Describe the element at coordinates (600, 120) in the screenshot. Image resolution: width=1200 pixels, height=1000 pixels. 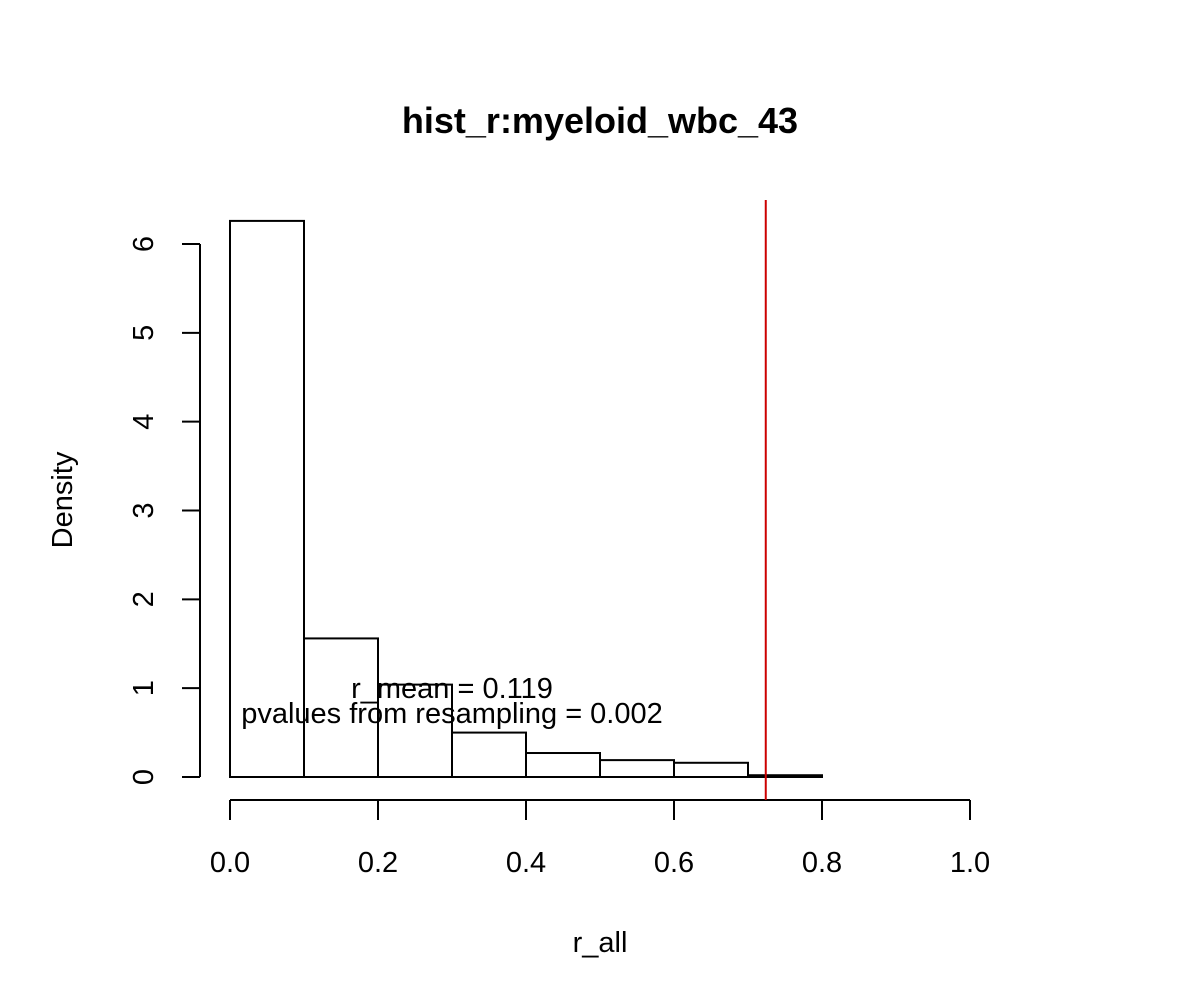
I see `chart-title: hist_r:myeloid_wbc_43` at that location.